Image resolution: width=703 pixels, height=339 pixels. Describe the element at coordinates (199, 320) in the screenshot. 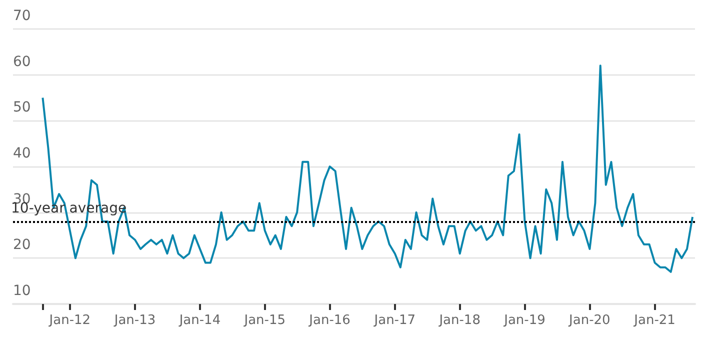

I see `x-tick-label: Jan-14` at that location.